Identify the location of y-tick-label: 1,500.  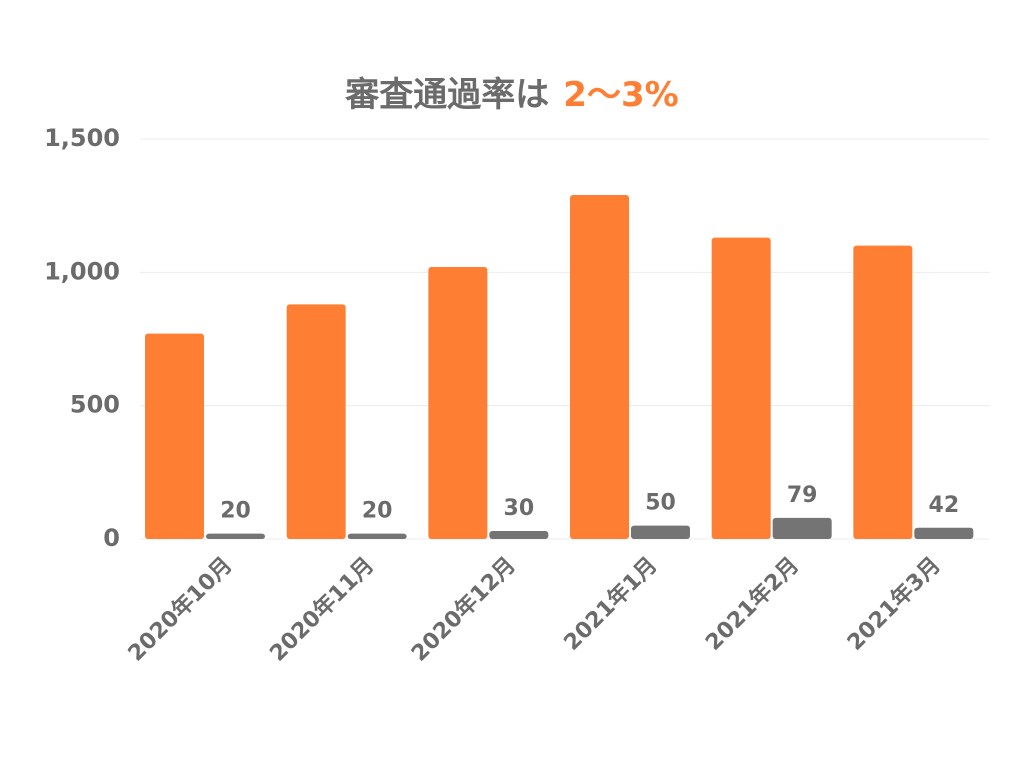
(82, 138).